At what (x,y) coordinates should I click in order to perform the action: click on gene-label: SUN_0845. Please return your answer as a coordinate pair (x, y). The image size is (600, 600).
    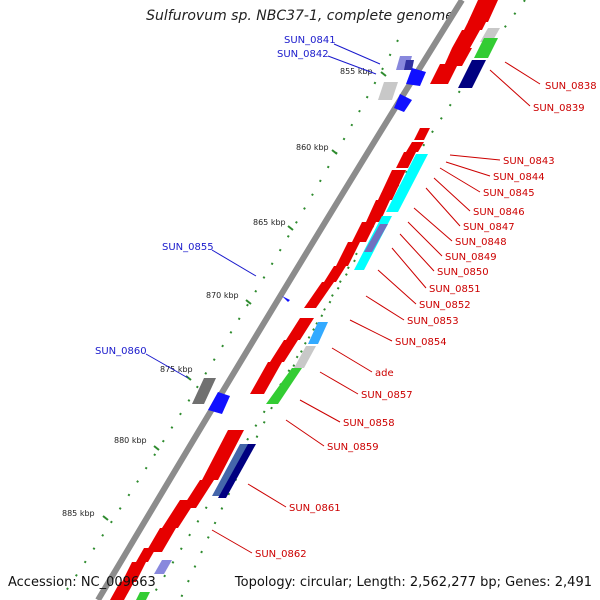
    Looking at the image, I should click on (509, 193).